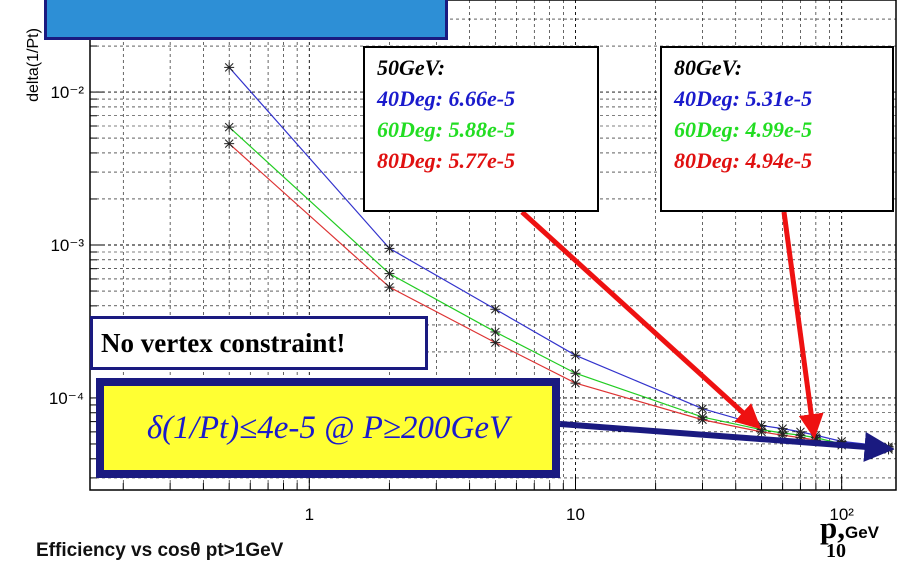 The width and height of the screenshot is (902, 563). Describe the element at coordinates (836, 551) in the screenshot. I see `page-number: 10` at that location.